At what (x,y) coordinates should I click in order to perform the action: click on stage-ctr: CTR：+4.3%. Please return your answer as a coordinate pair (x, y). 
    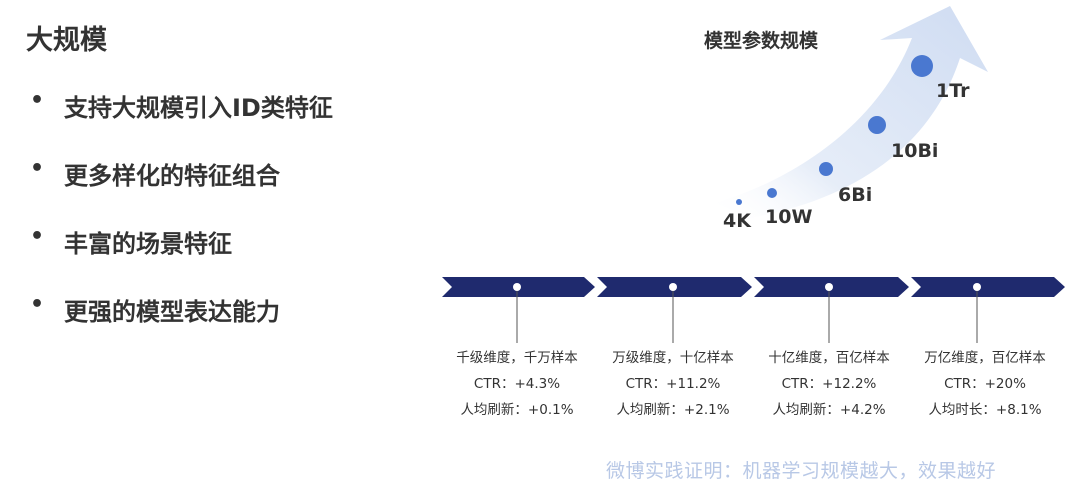
    Looking at the image, I should click on (517, 384).